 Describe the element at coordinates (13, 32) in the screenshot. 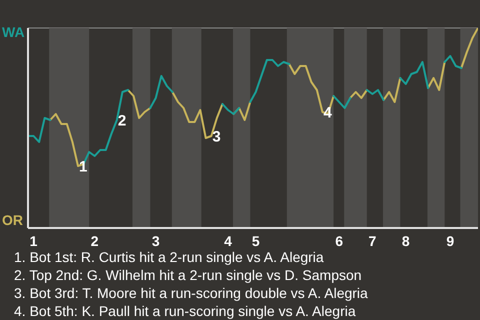

I see `text: WA` at that location.